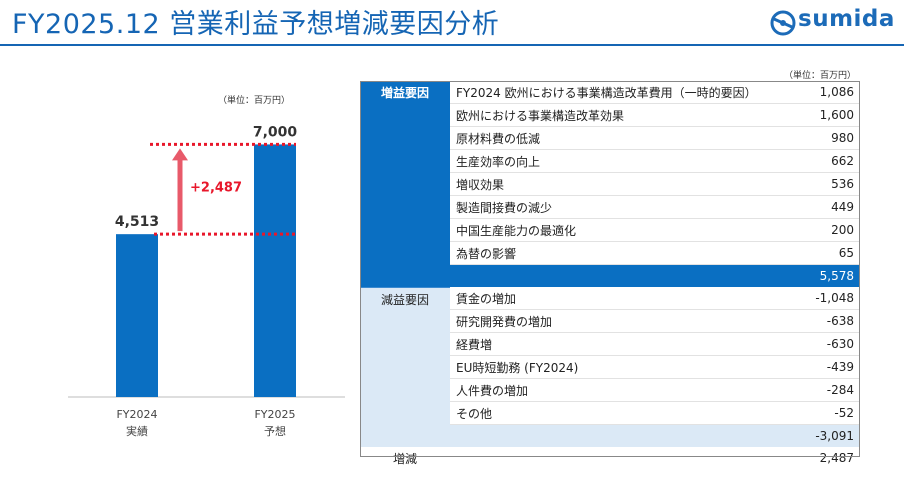 Image resolution: width=904 pixels, height=480 pixels. Describe the element at coordinates (825, 413) in the screenshot. I see `factor-value: -52` at that location.